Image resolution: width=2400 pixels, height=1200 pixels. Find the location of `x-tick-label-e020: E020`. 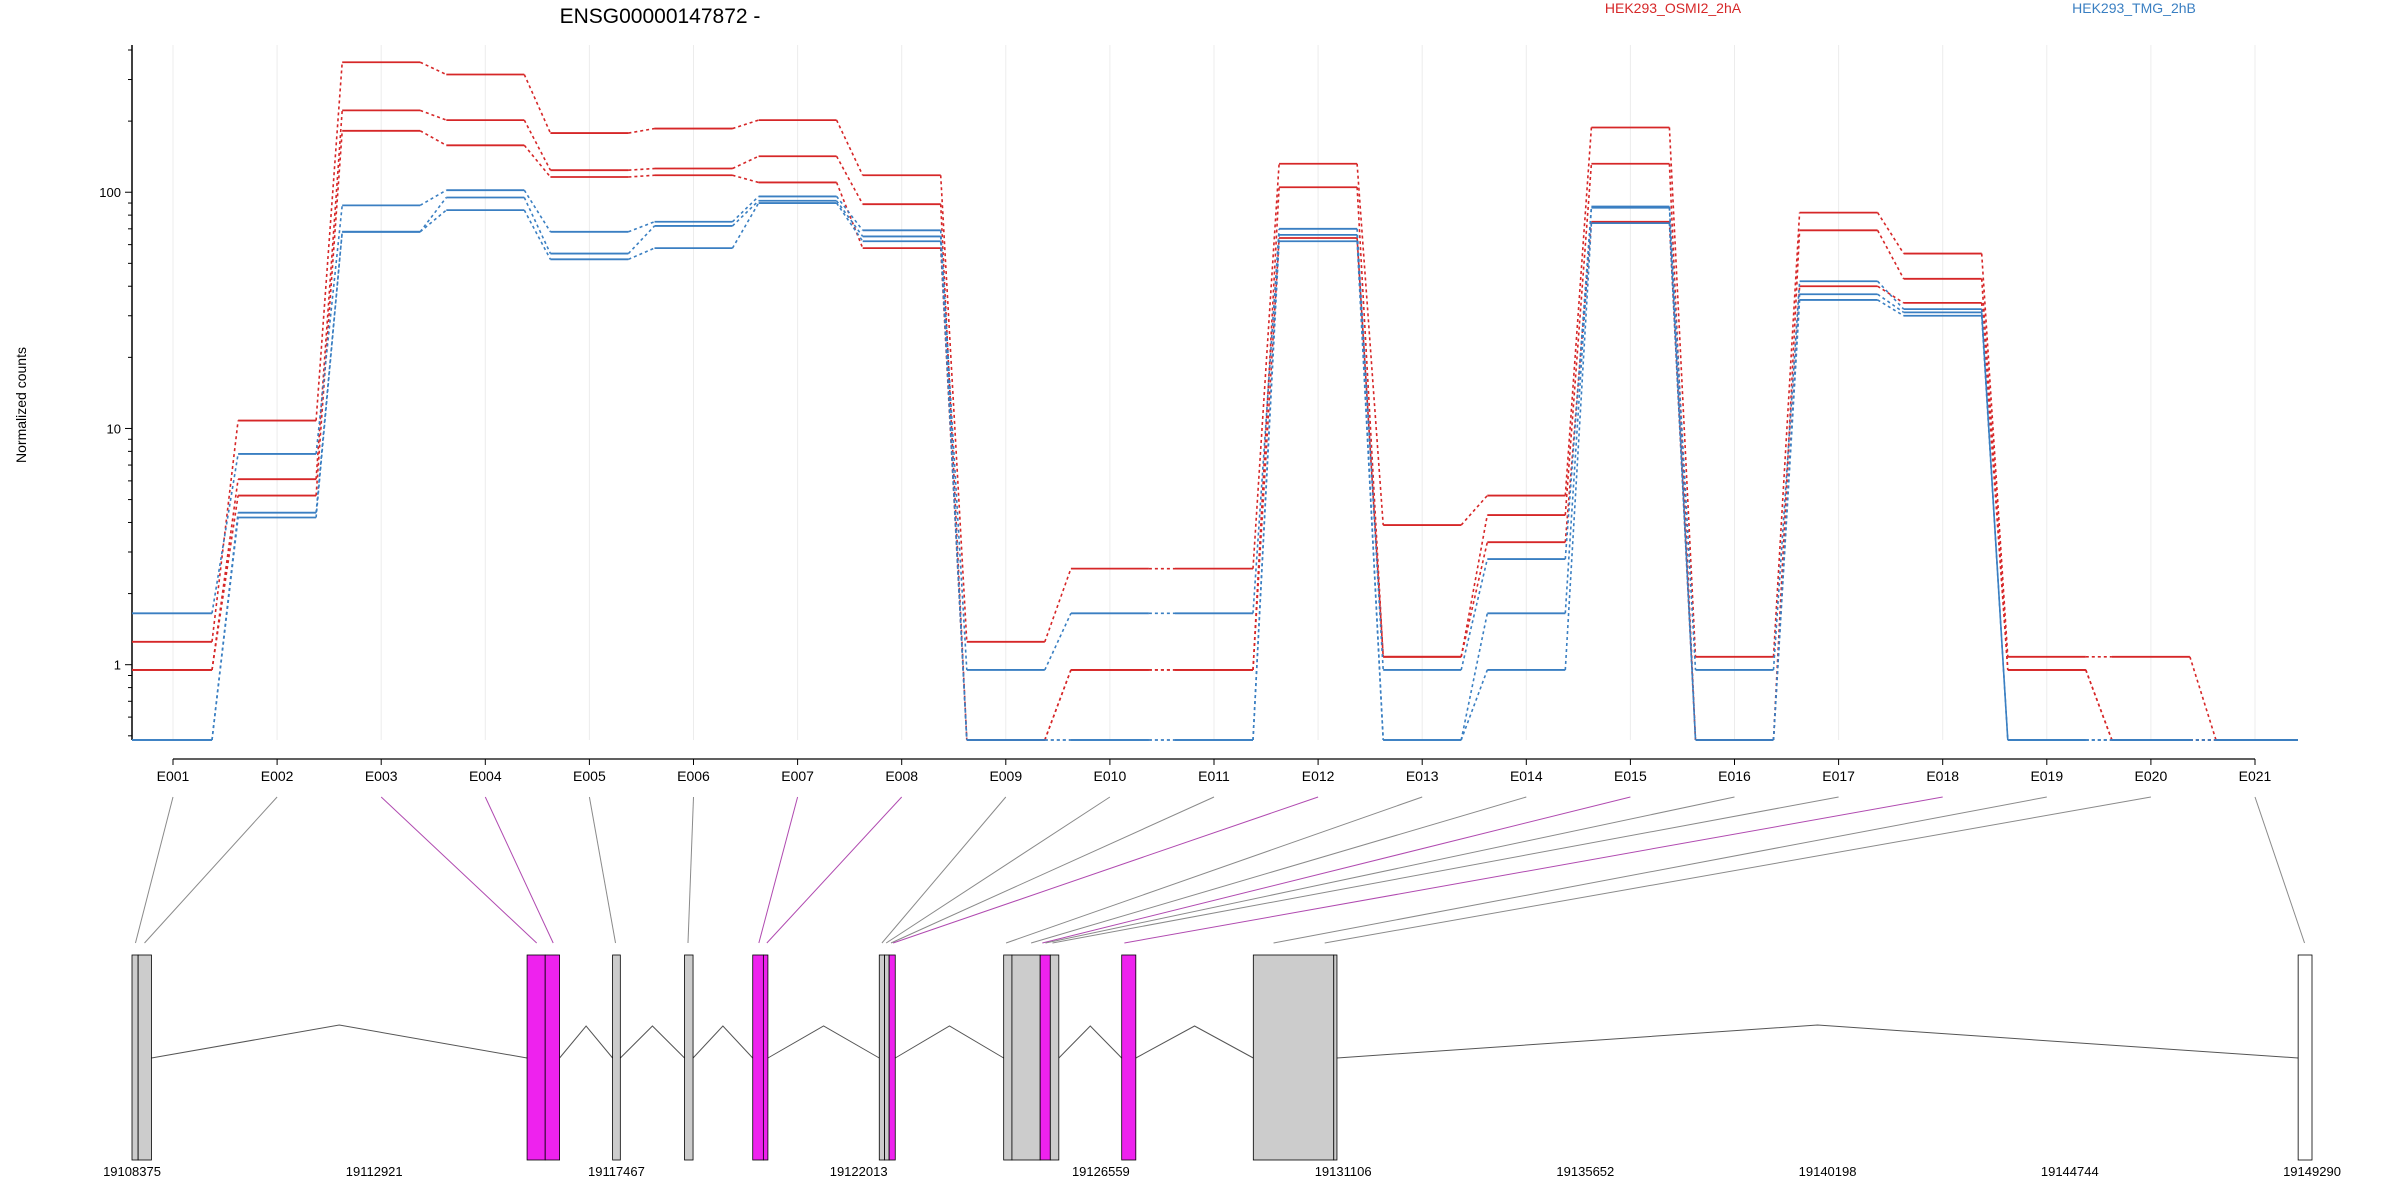

x-tick-label-e020: E020 is located at coordinates (2151, 776).